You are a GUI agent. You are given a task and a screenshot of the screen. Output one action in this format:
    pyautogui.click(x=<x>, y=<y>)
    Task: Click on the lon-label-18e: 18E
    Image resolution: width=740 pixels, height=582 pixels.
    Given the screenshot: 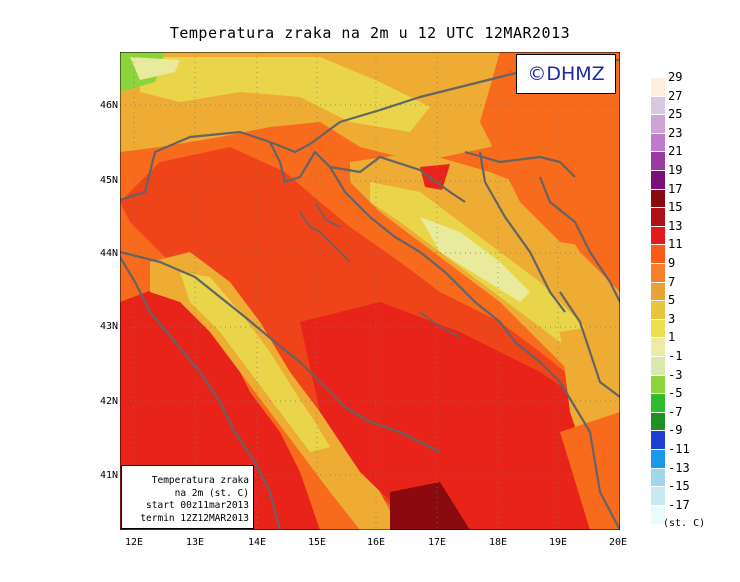 What is the action you would take?
    pyautogui.click(x=498, y=542)
    